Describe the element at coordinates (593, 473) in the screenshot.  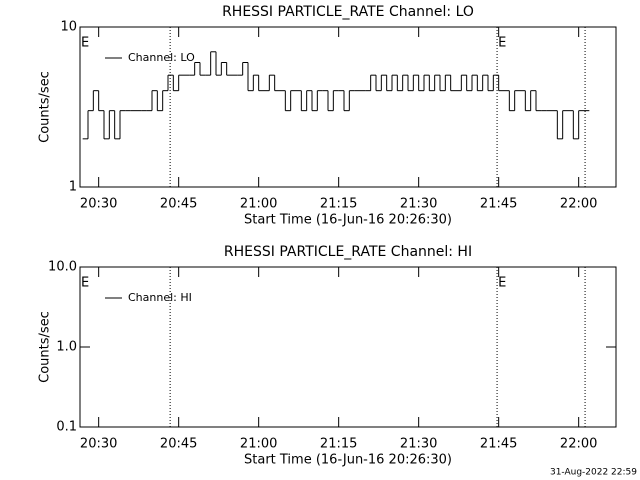
I see `footer-timestamp: 31-Aug-2022 22:59` at that location.